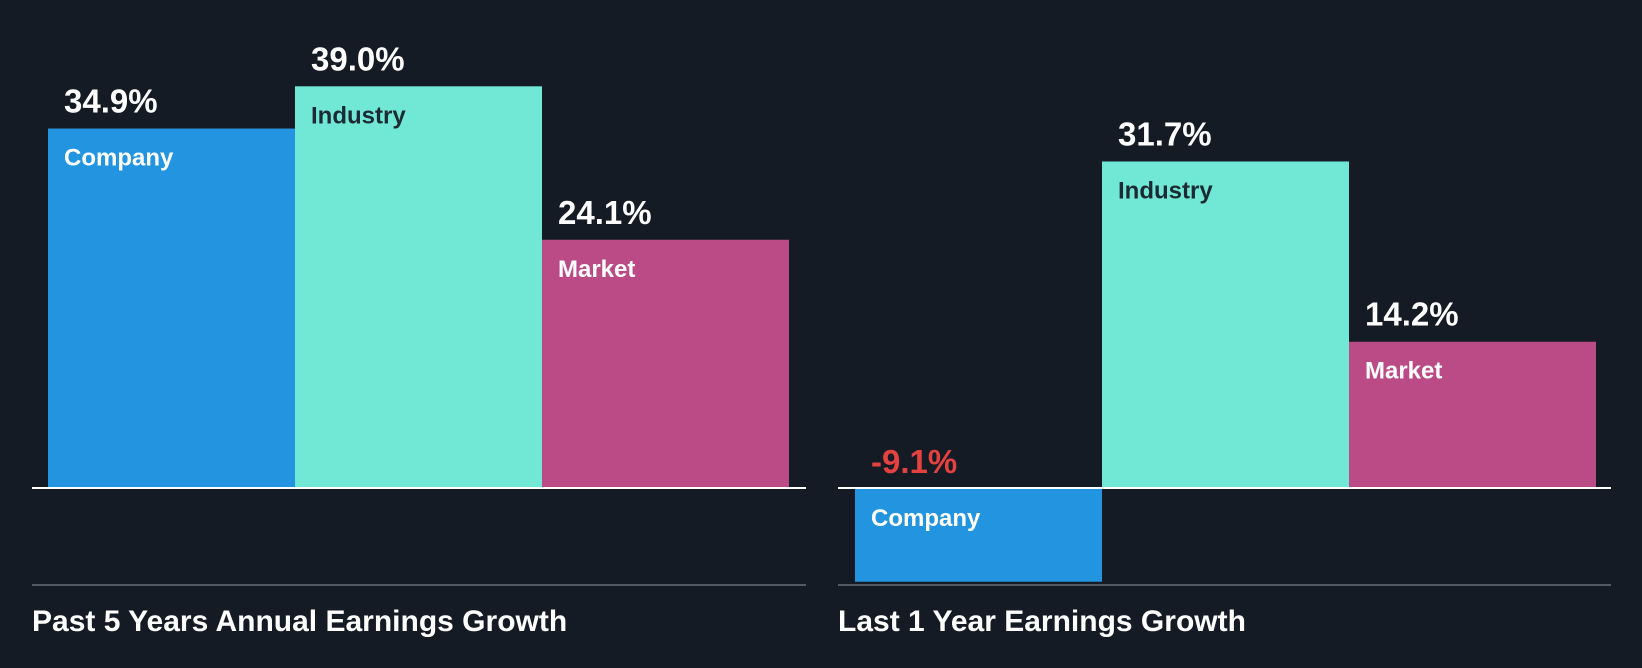  I want to click on past-5-years-industry-label: Industry, so click(358, 115).